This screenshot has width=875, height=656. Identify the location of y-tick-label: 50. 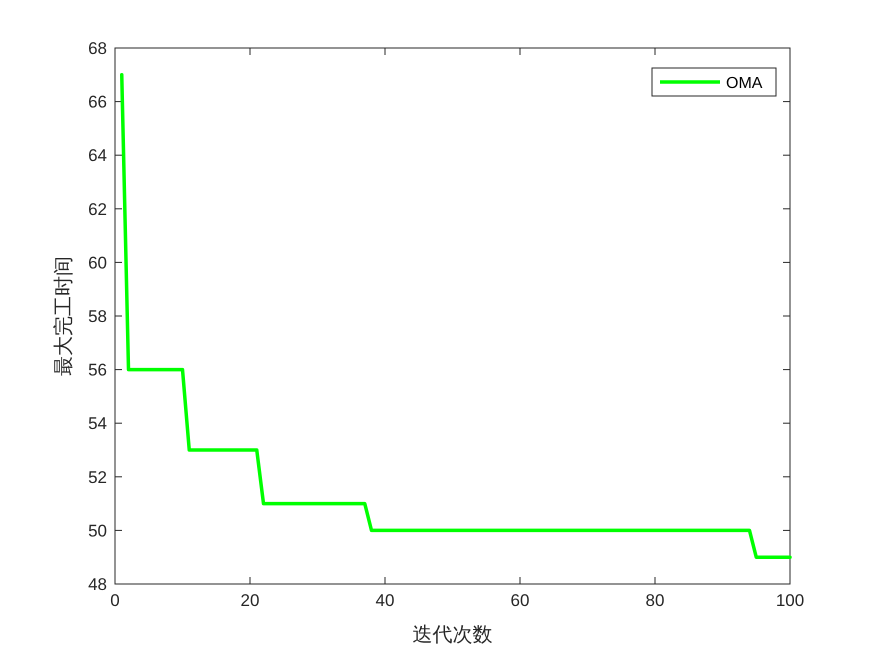
(97, 530).